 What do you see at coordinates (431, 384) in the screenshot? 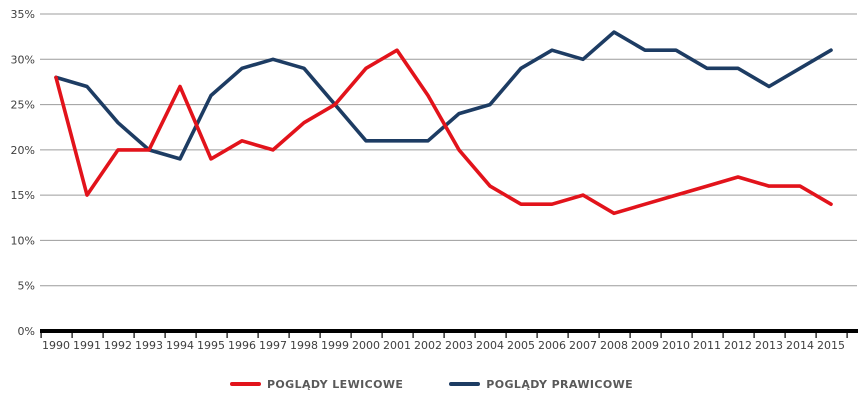
I see `chart-legend: POGLĄDY LEWICOWE POGLĄDY PRAWICOWE` at bounding box center [431, 384].